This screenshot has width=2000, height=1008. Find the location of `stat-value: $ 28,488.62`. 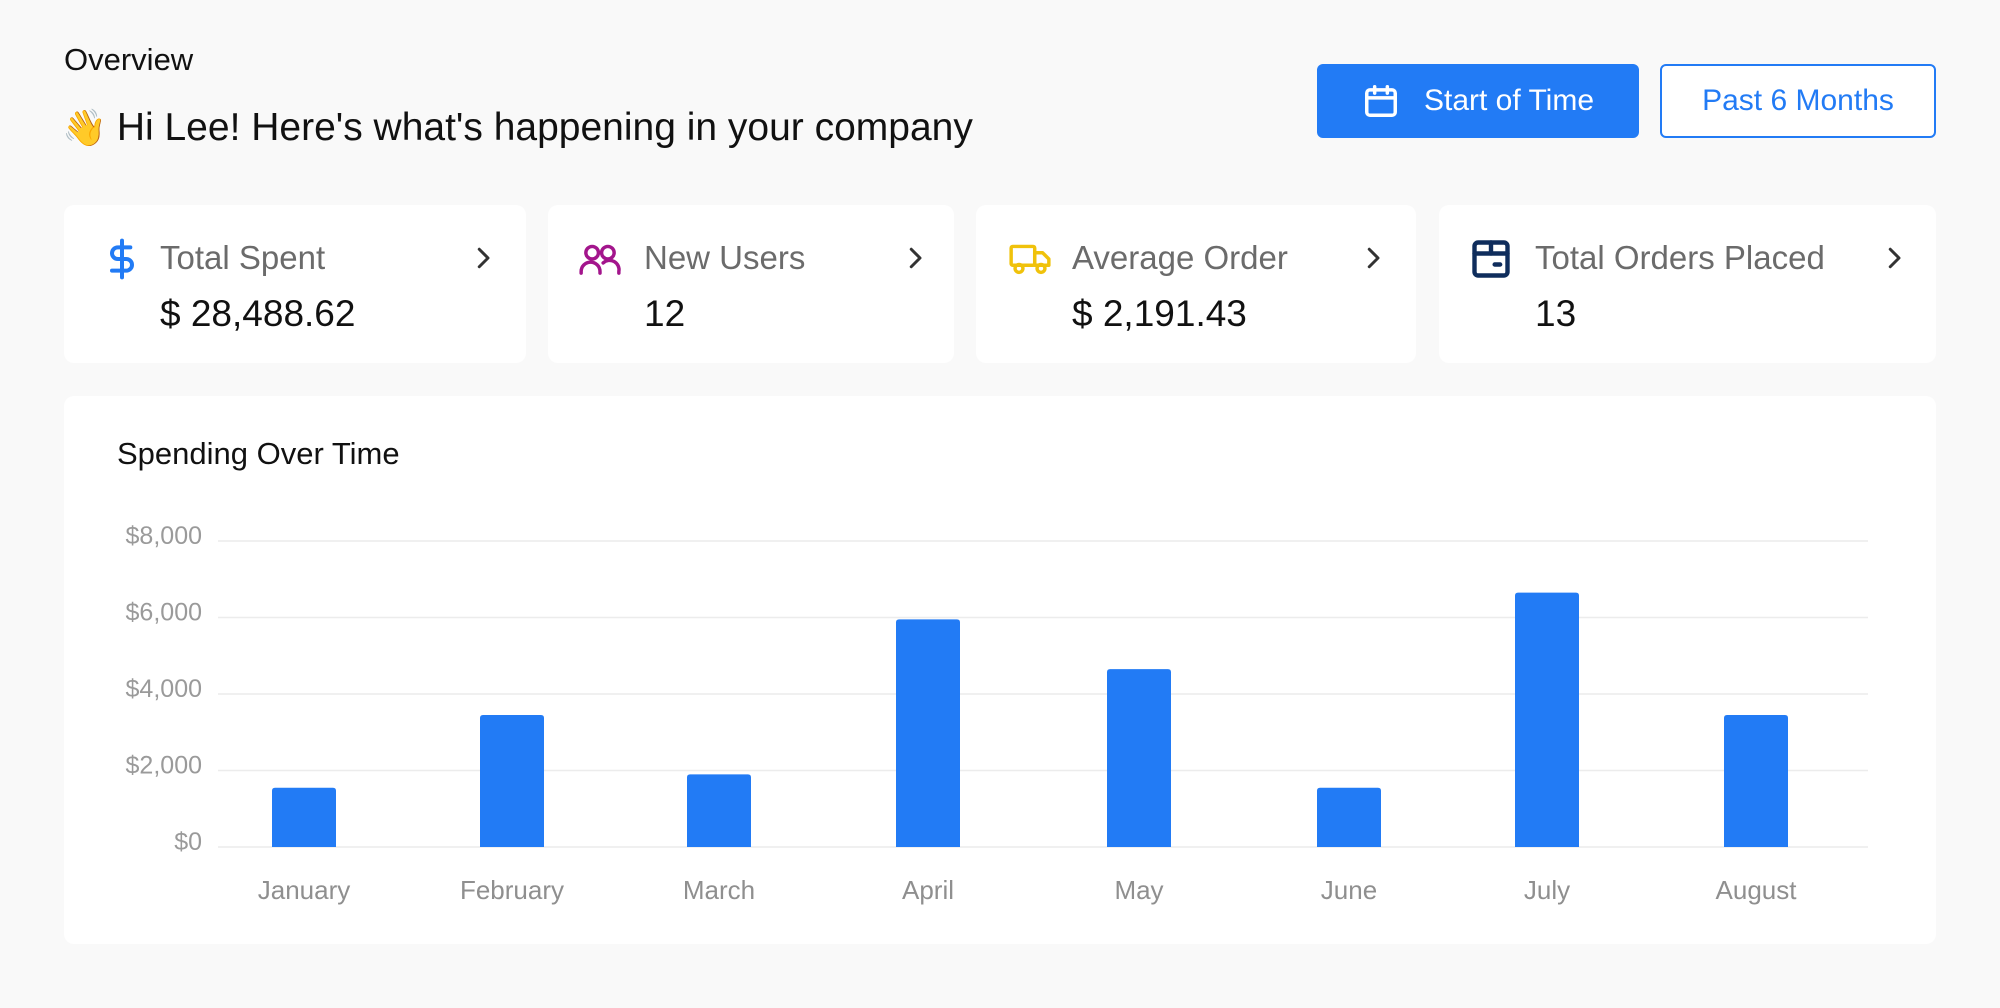

stat-value: $ 28,488.62 is located at coordinates (258, 313).